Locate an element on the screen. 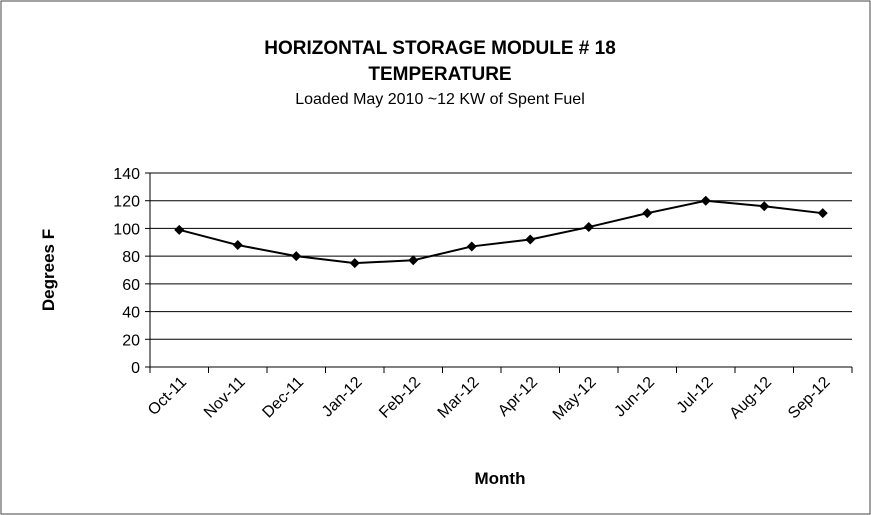 This screenshot has height=515, width=871. y-tick-label: 20 is located at coordinates (131, 340).